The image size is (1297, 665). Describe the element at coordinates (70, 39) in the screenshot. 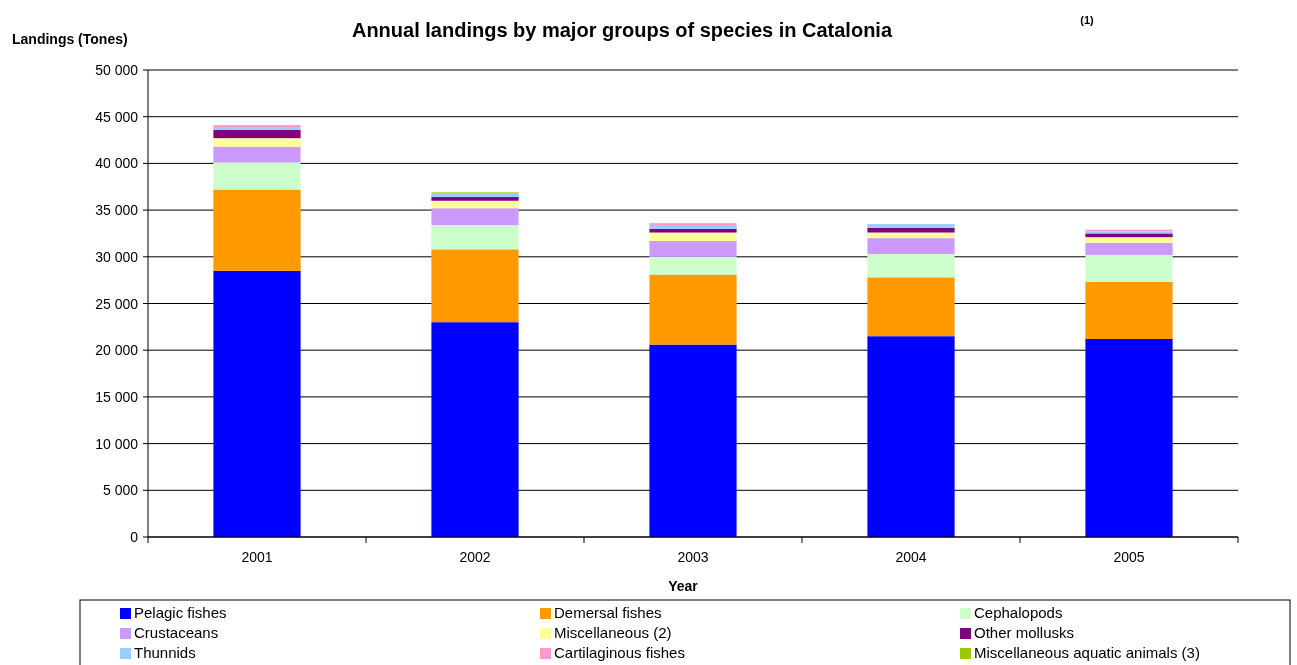

I see `y-axis-title: Landings (Tones)` at that location.